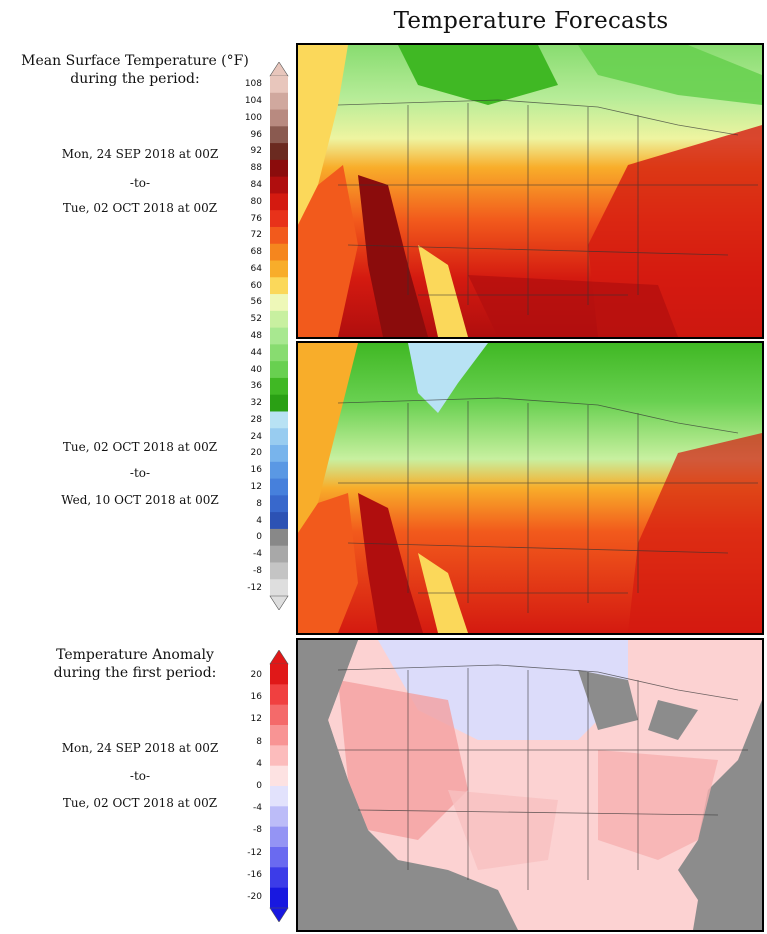  What do you see at coordinates (256, 486) in the screenshot?
I see `temp-colorbar-tick-label: 12` at bounding box center [256, 486].